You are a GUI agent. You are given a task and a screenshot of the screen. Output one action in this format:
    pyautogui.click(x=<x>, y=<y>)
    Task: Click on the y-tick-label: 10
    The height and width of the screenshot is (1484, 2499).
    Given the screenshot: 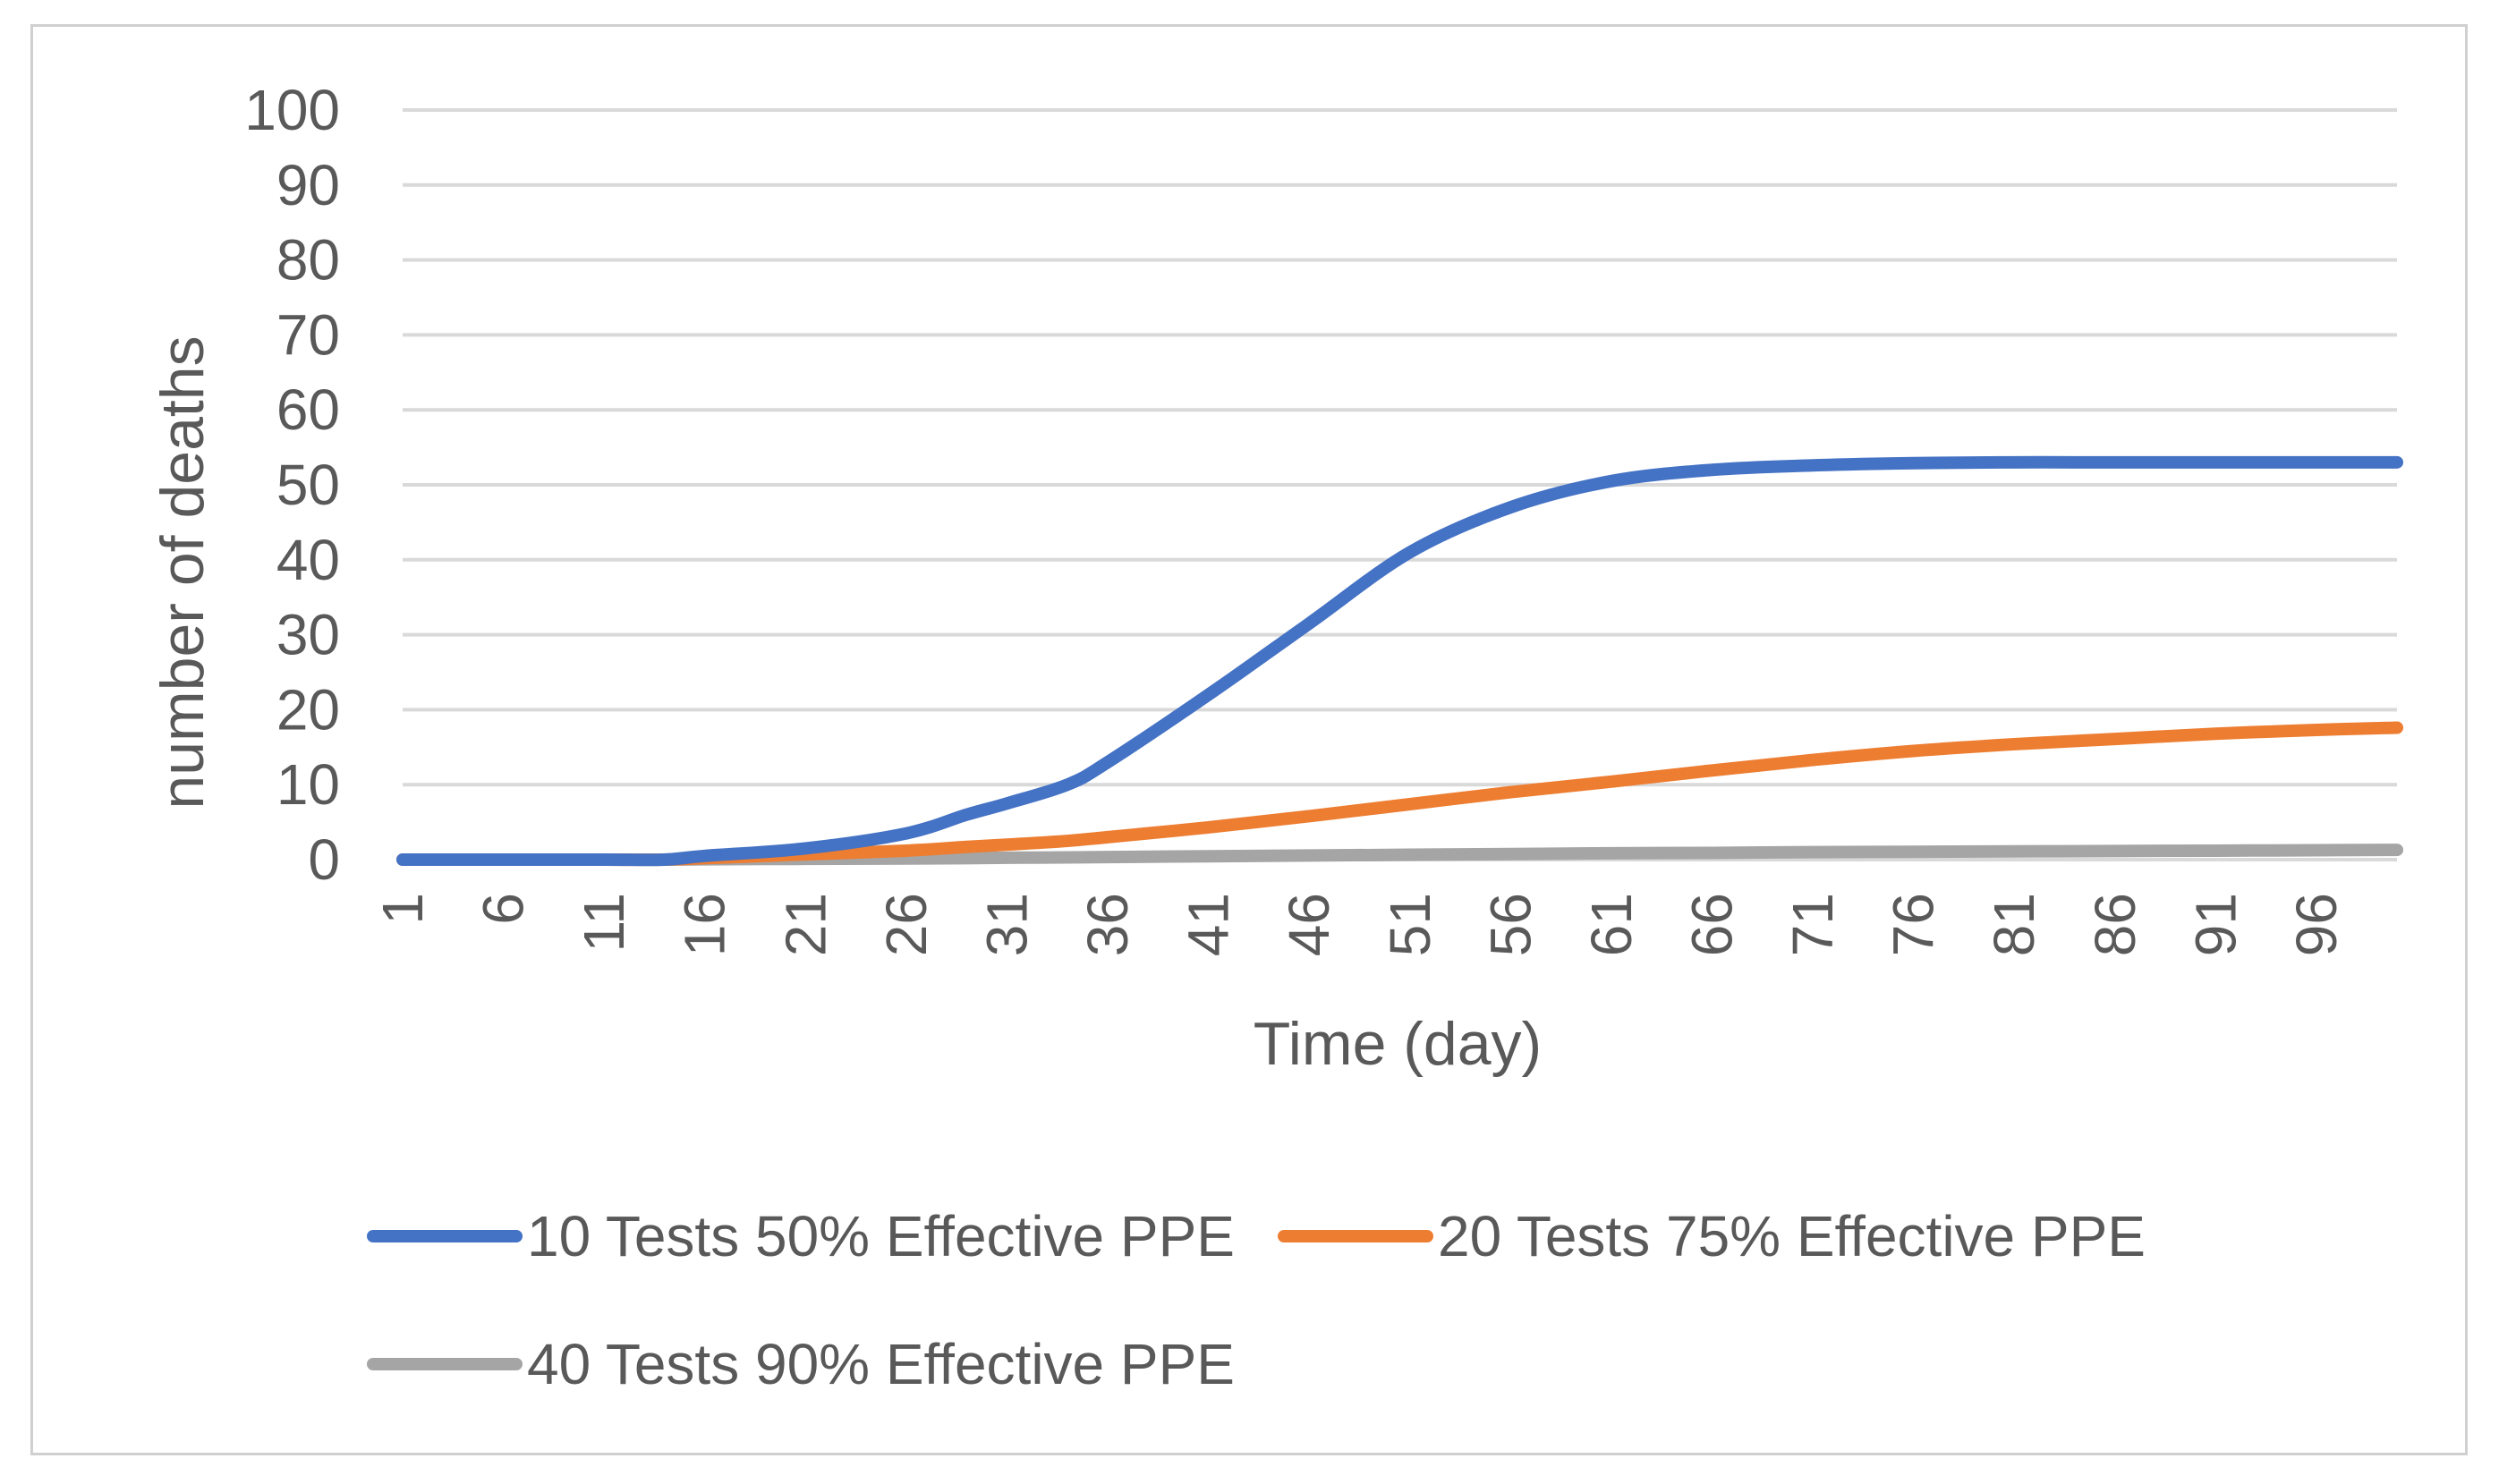 What is the action you would take?
    pyautogui.click(x=308, y=784)
    